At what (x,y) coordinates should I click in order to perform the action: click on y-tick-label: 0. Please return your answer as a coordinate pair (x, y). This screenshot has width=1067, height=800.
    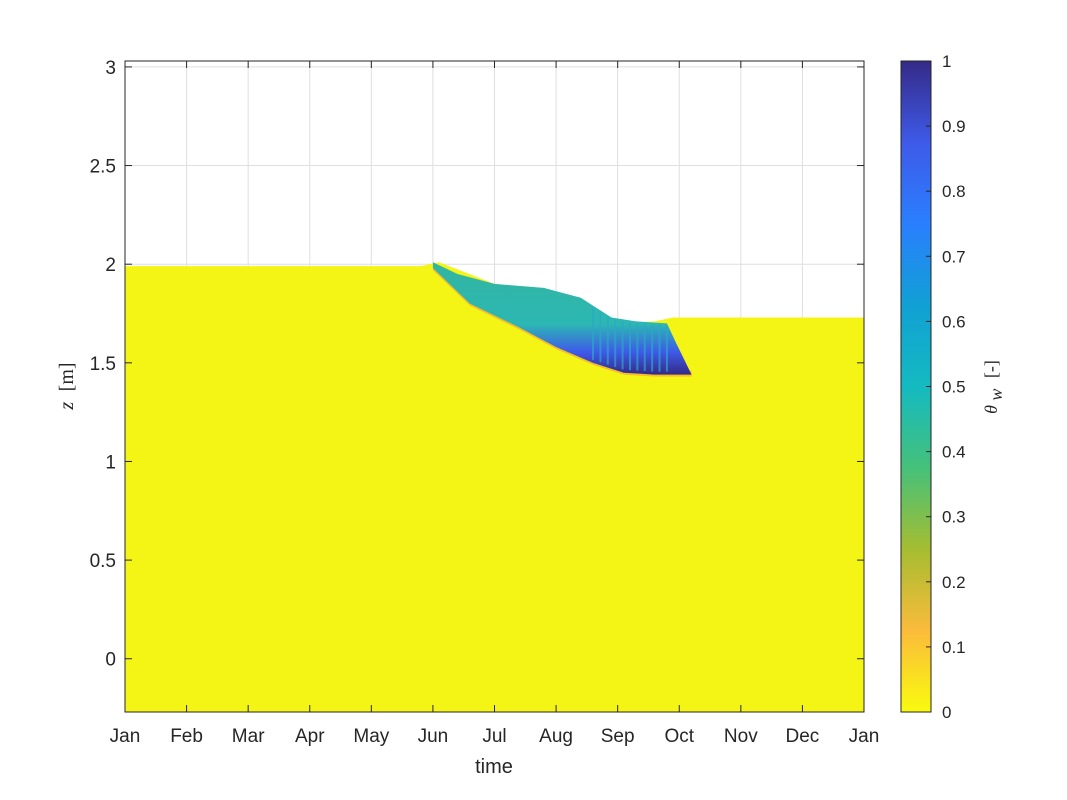
    Looking at the image, I should click on (110, 660).